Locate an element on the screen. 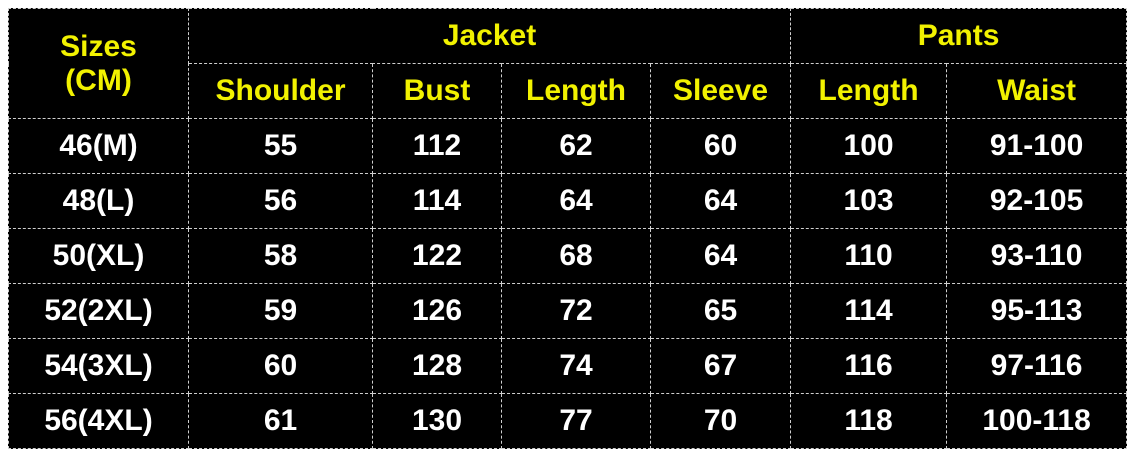 Image resolution: width=1133 pixels, height=455 pixels. cell-shoulder: 56 is located at coordinates (280, 201).